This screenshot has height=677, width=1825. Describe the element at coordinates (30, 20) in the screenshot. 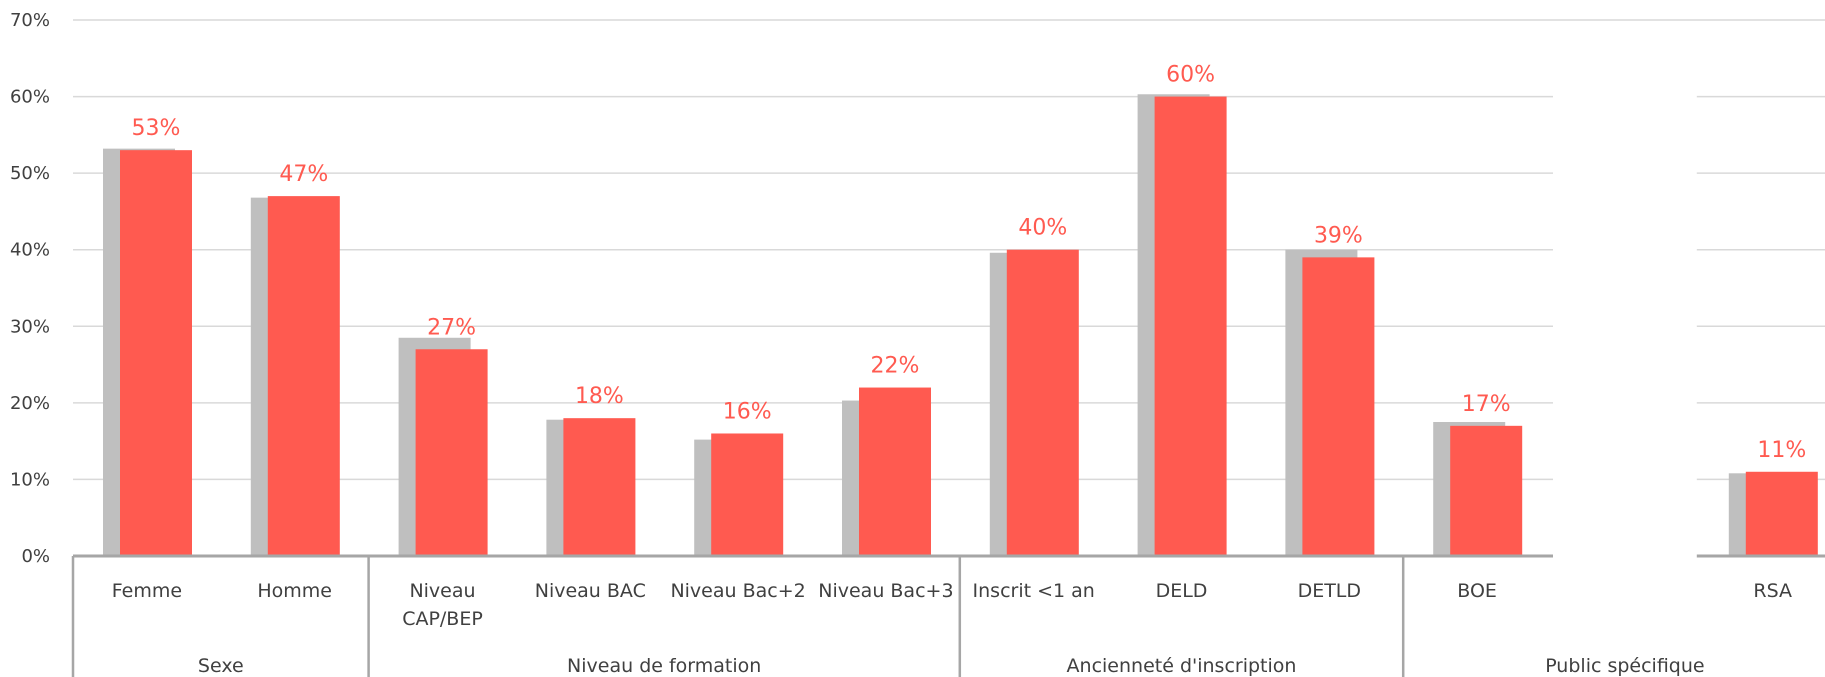

I see `y-tick-label: 70%` at that location.